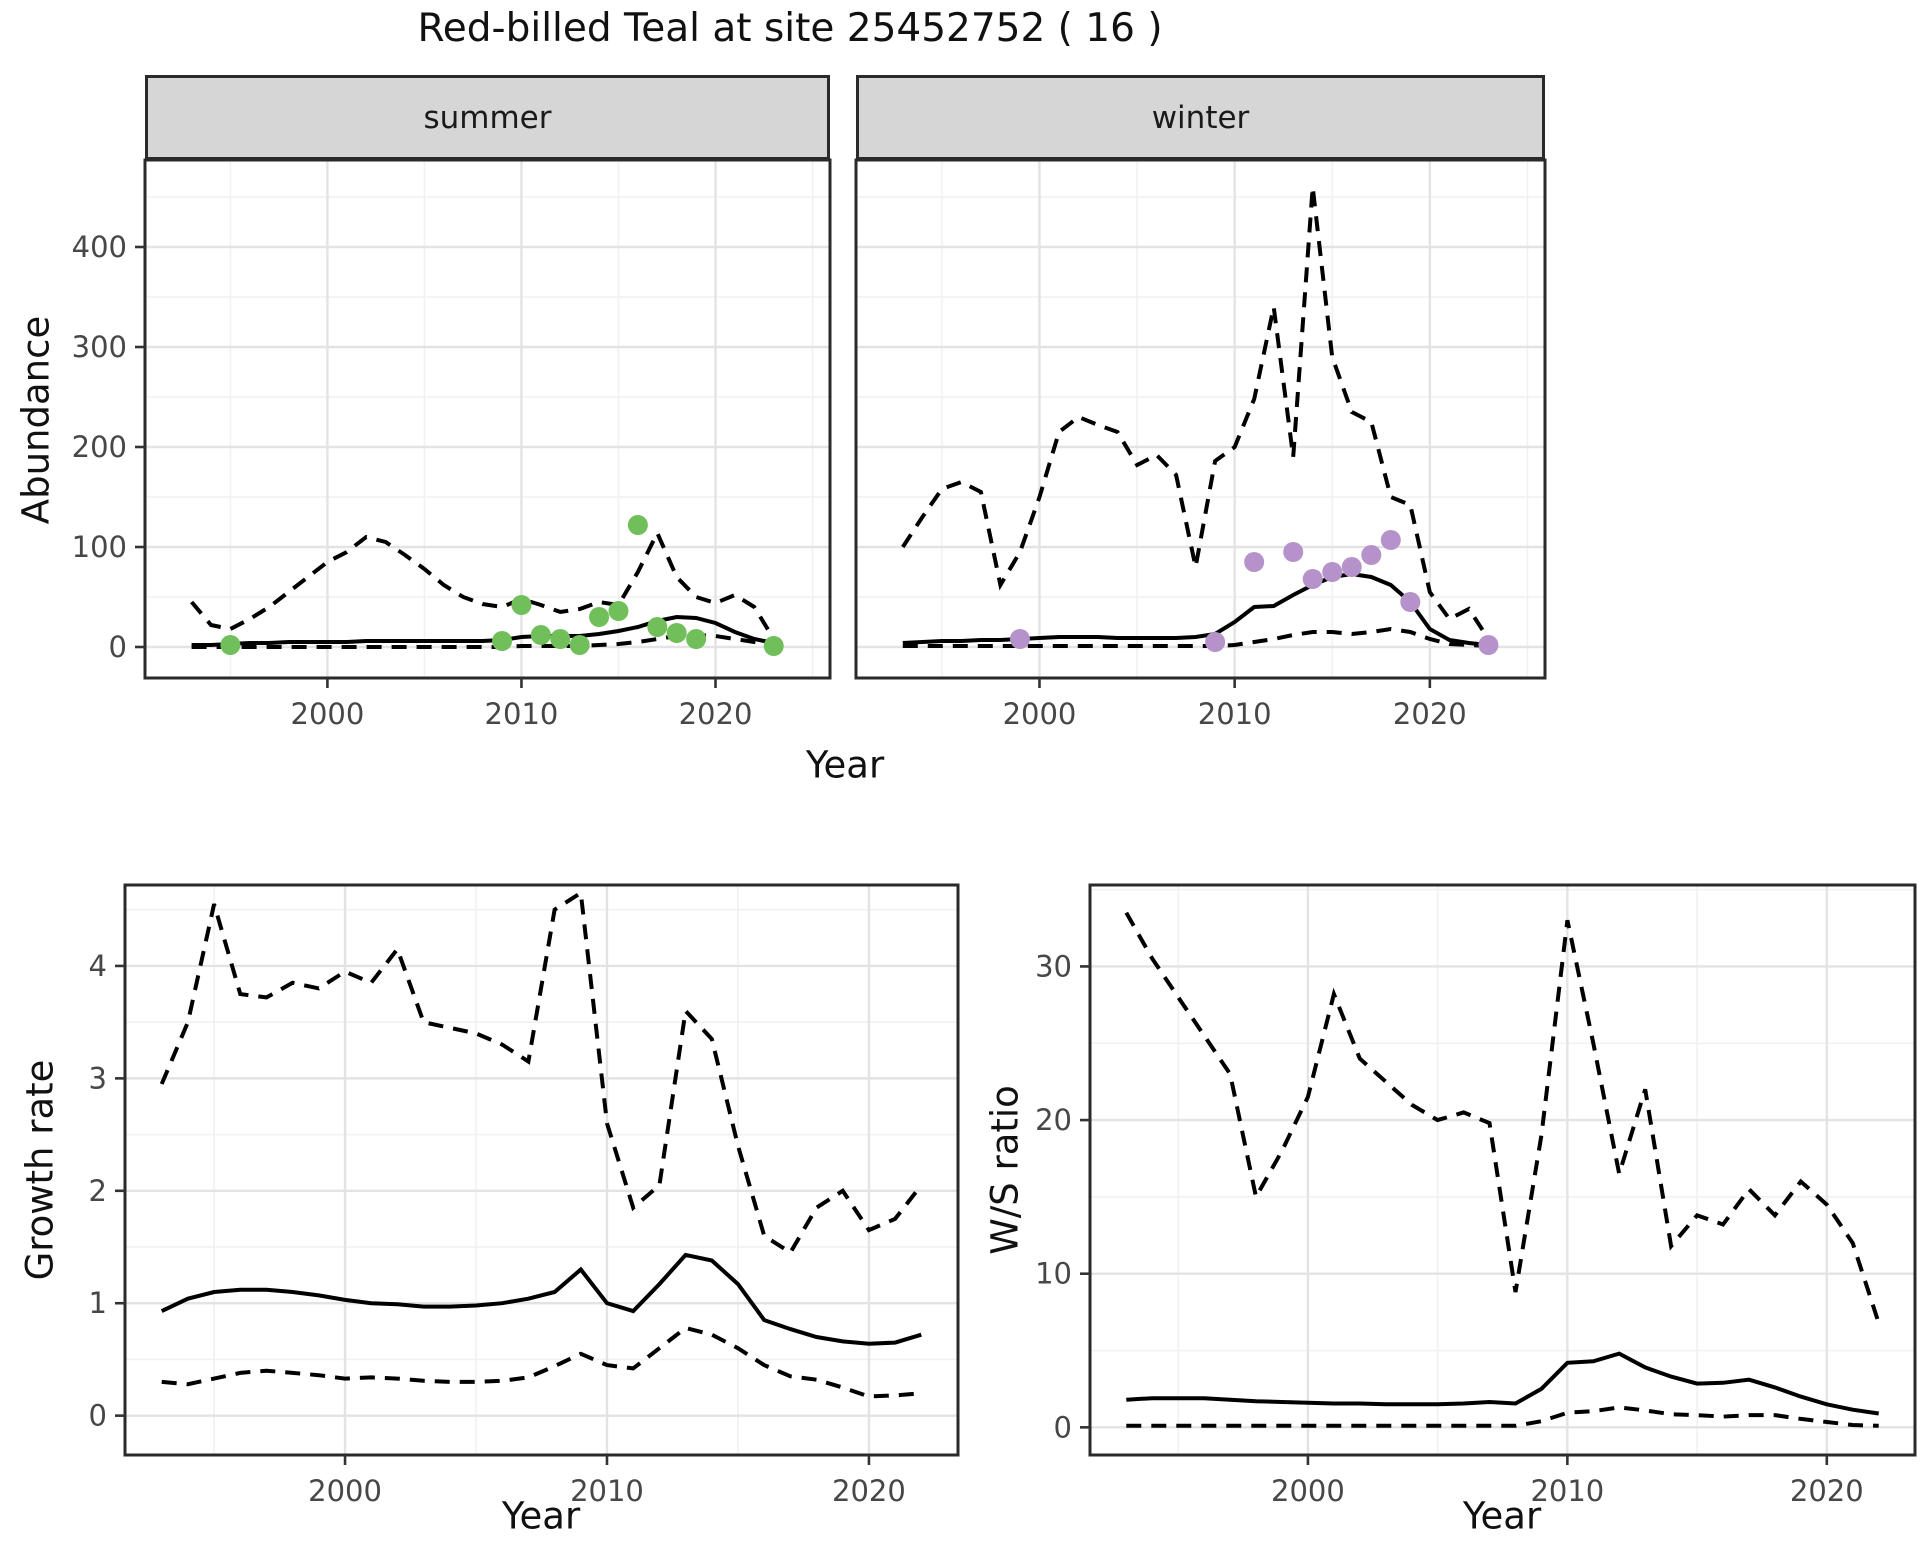 Image resolution: width=1920 pixels, height=1560 pixels. I want to click on y-tick-label: 3, so click(98, 1078).